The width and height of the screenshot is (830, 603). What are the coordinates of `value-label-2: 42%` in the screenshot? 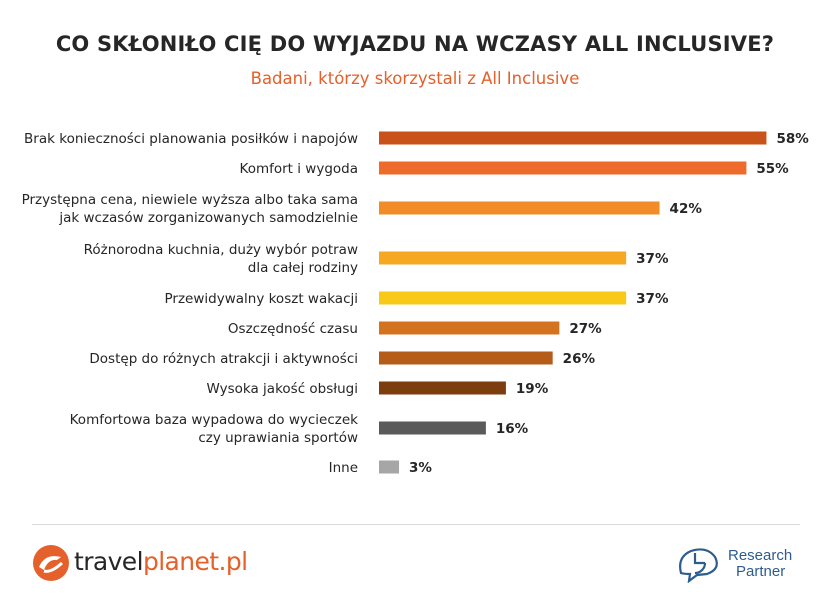 It's located at (686, 209).